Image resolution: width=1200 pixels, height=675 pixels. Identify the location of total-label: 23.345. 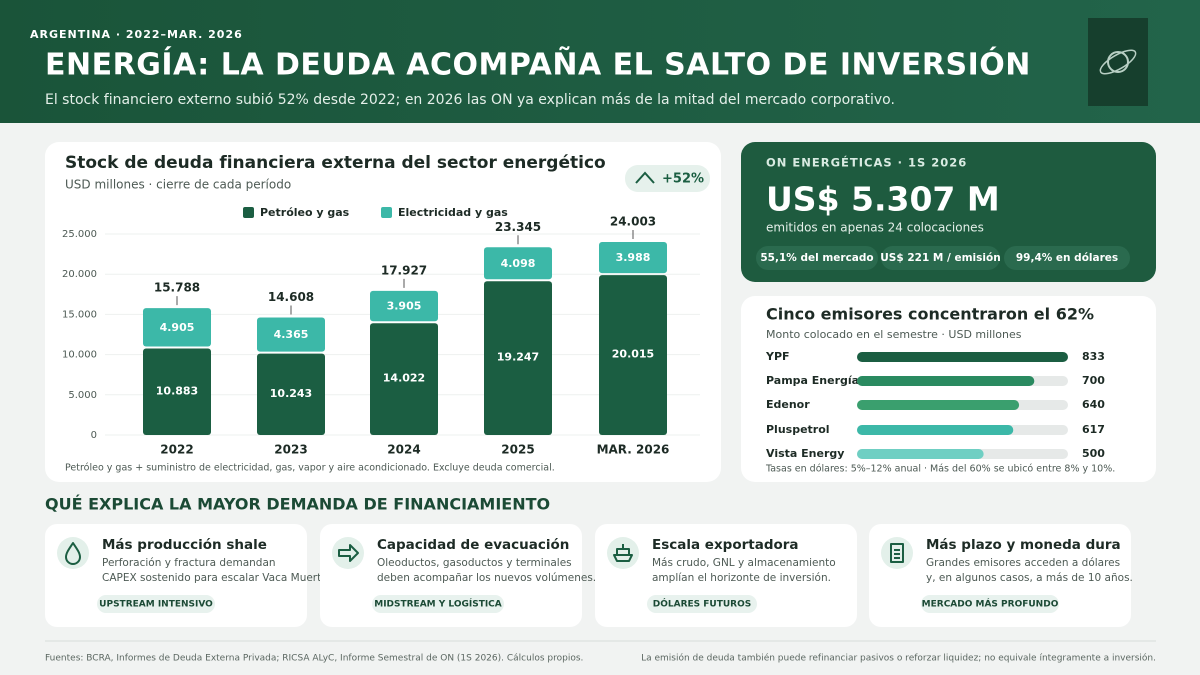
(518, 227).